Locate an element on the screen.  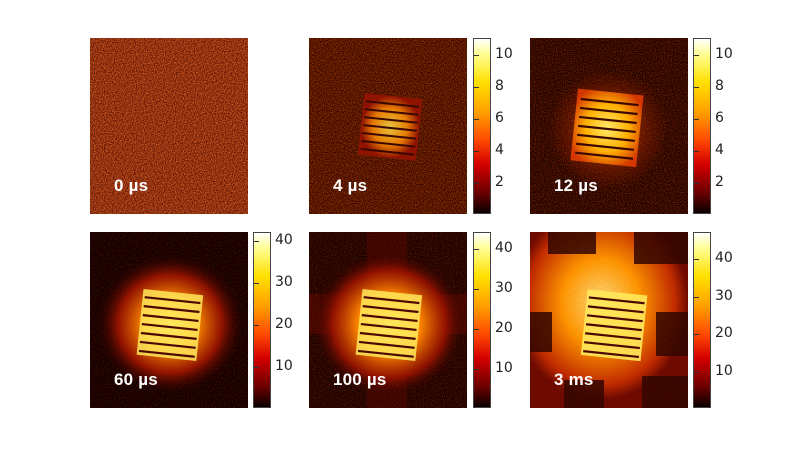
colorbar-3ms is located at coordinates (702, 320).